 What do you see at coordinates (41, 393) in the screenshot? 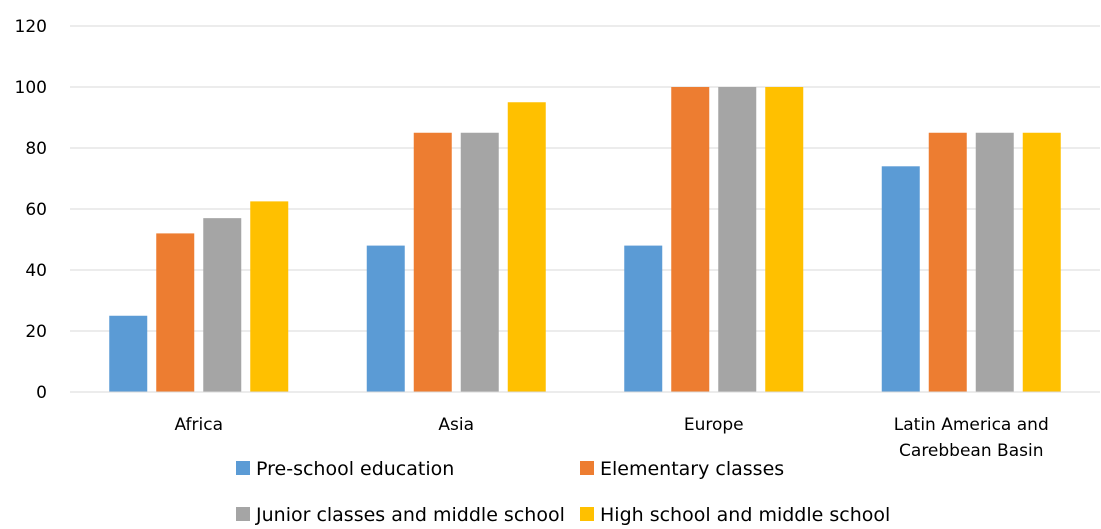
I see `y-tick-label: 0` at bounding box center [41, 393].